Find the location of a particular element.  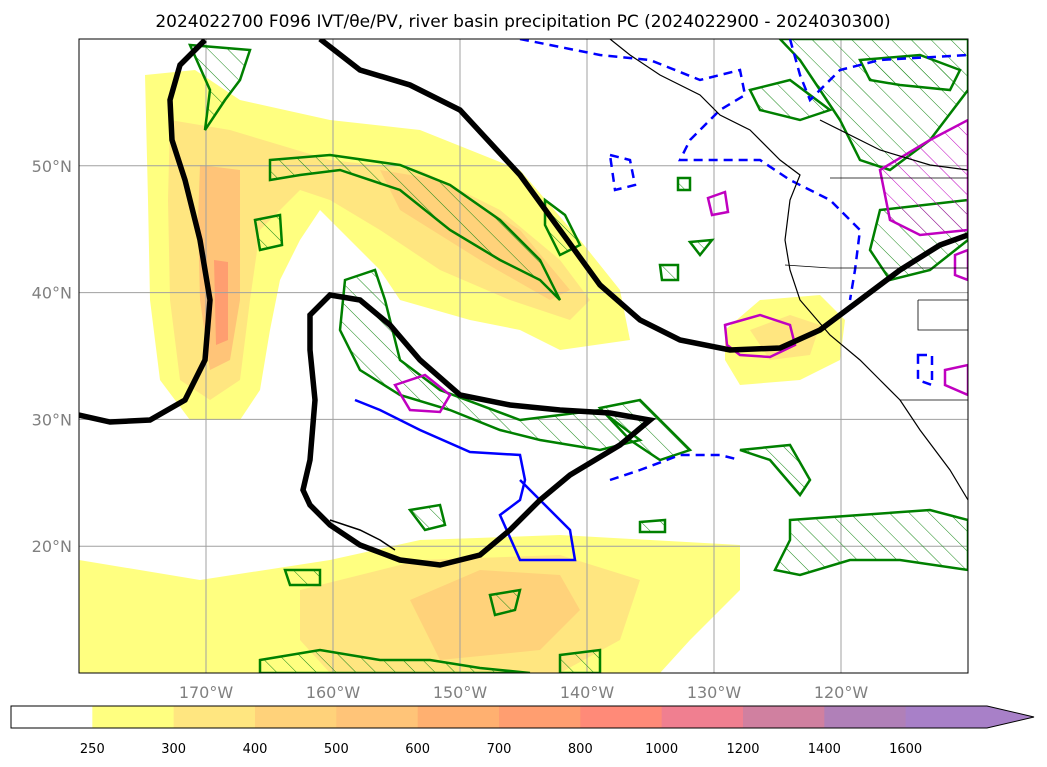

colorbar-tick-label: 1400 is located at coordinates (824, 749).